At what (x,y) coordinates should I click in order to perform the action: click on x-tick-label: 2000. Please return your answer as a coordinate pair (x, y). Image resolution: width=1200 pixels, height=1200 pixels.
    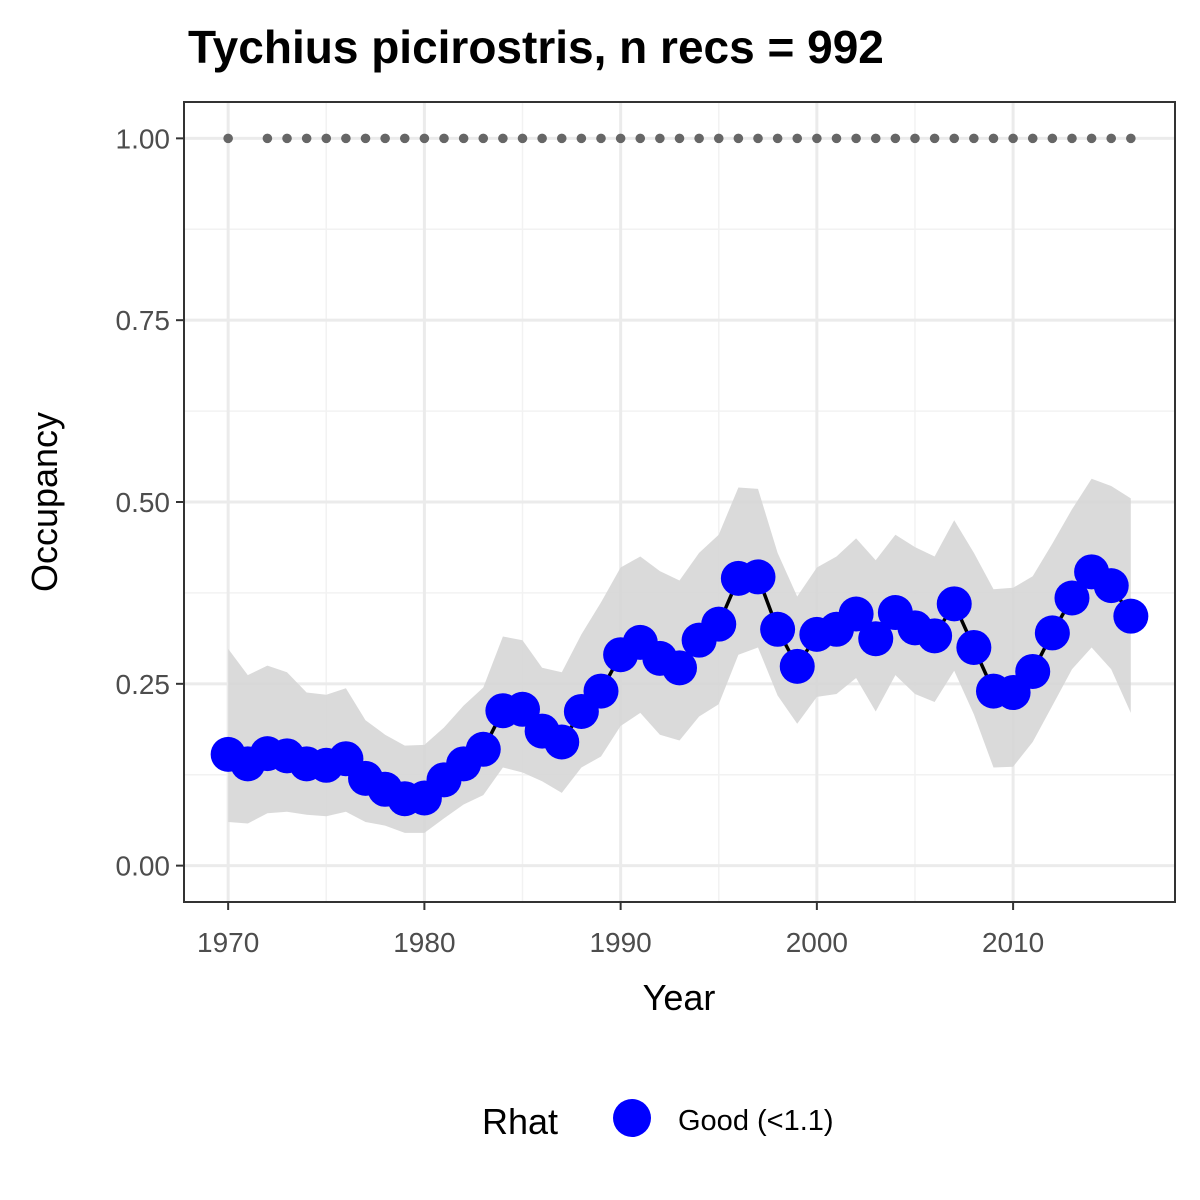
    Looking at the image, I should click on (817, 942).